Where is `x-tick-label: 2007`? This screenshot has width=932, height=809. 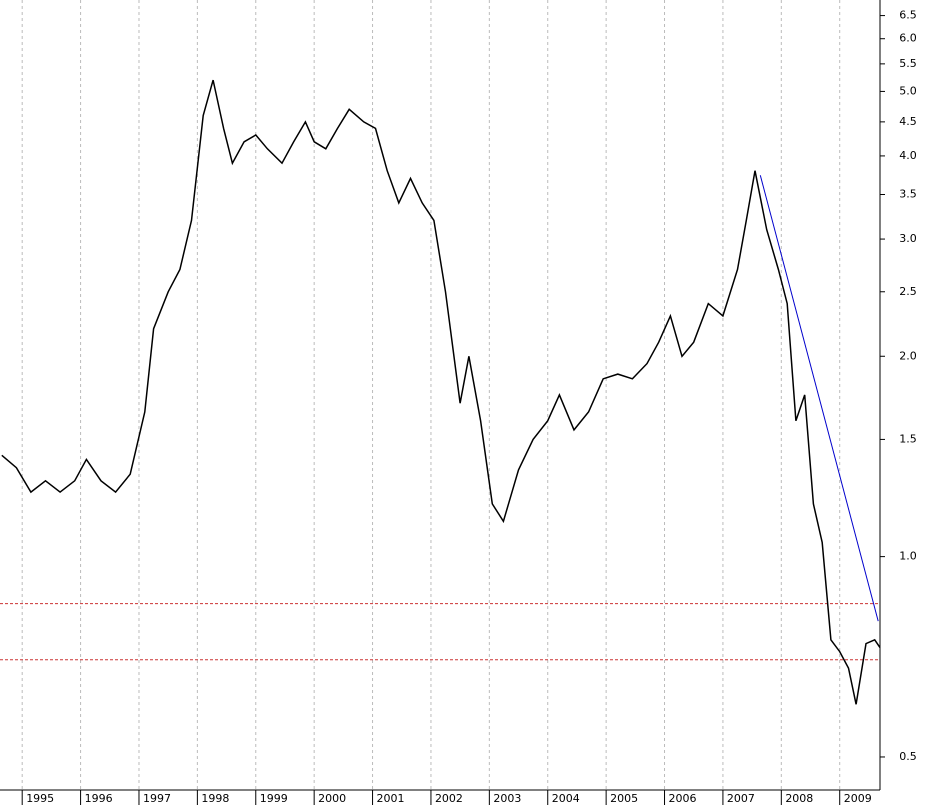
x-tick-label: 2007 is located at coordinates (741, 798).